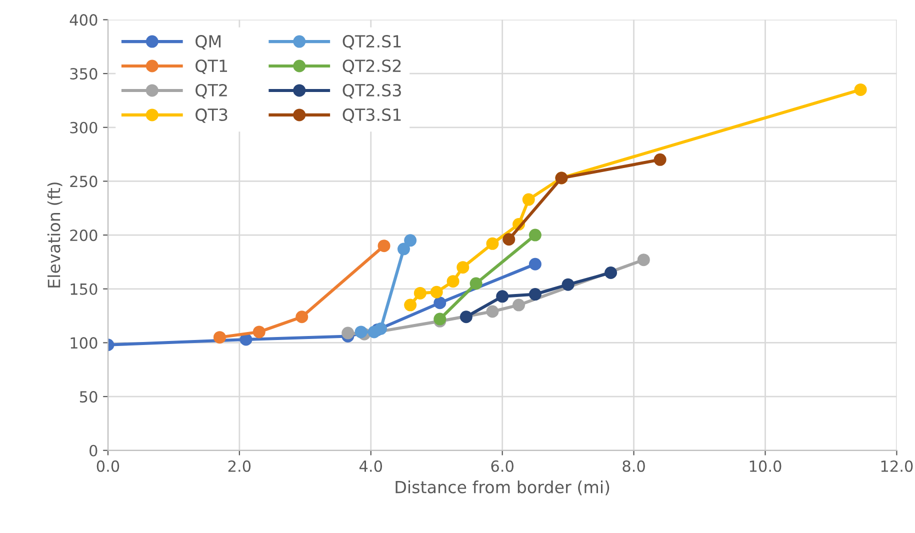 This screenshot has width=915, height=533. Describe the element at coordinates (84, 128) in the screenshot. I see `y-tick-label: 300` at that location.